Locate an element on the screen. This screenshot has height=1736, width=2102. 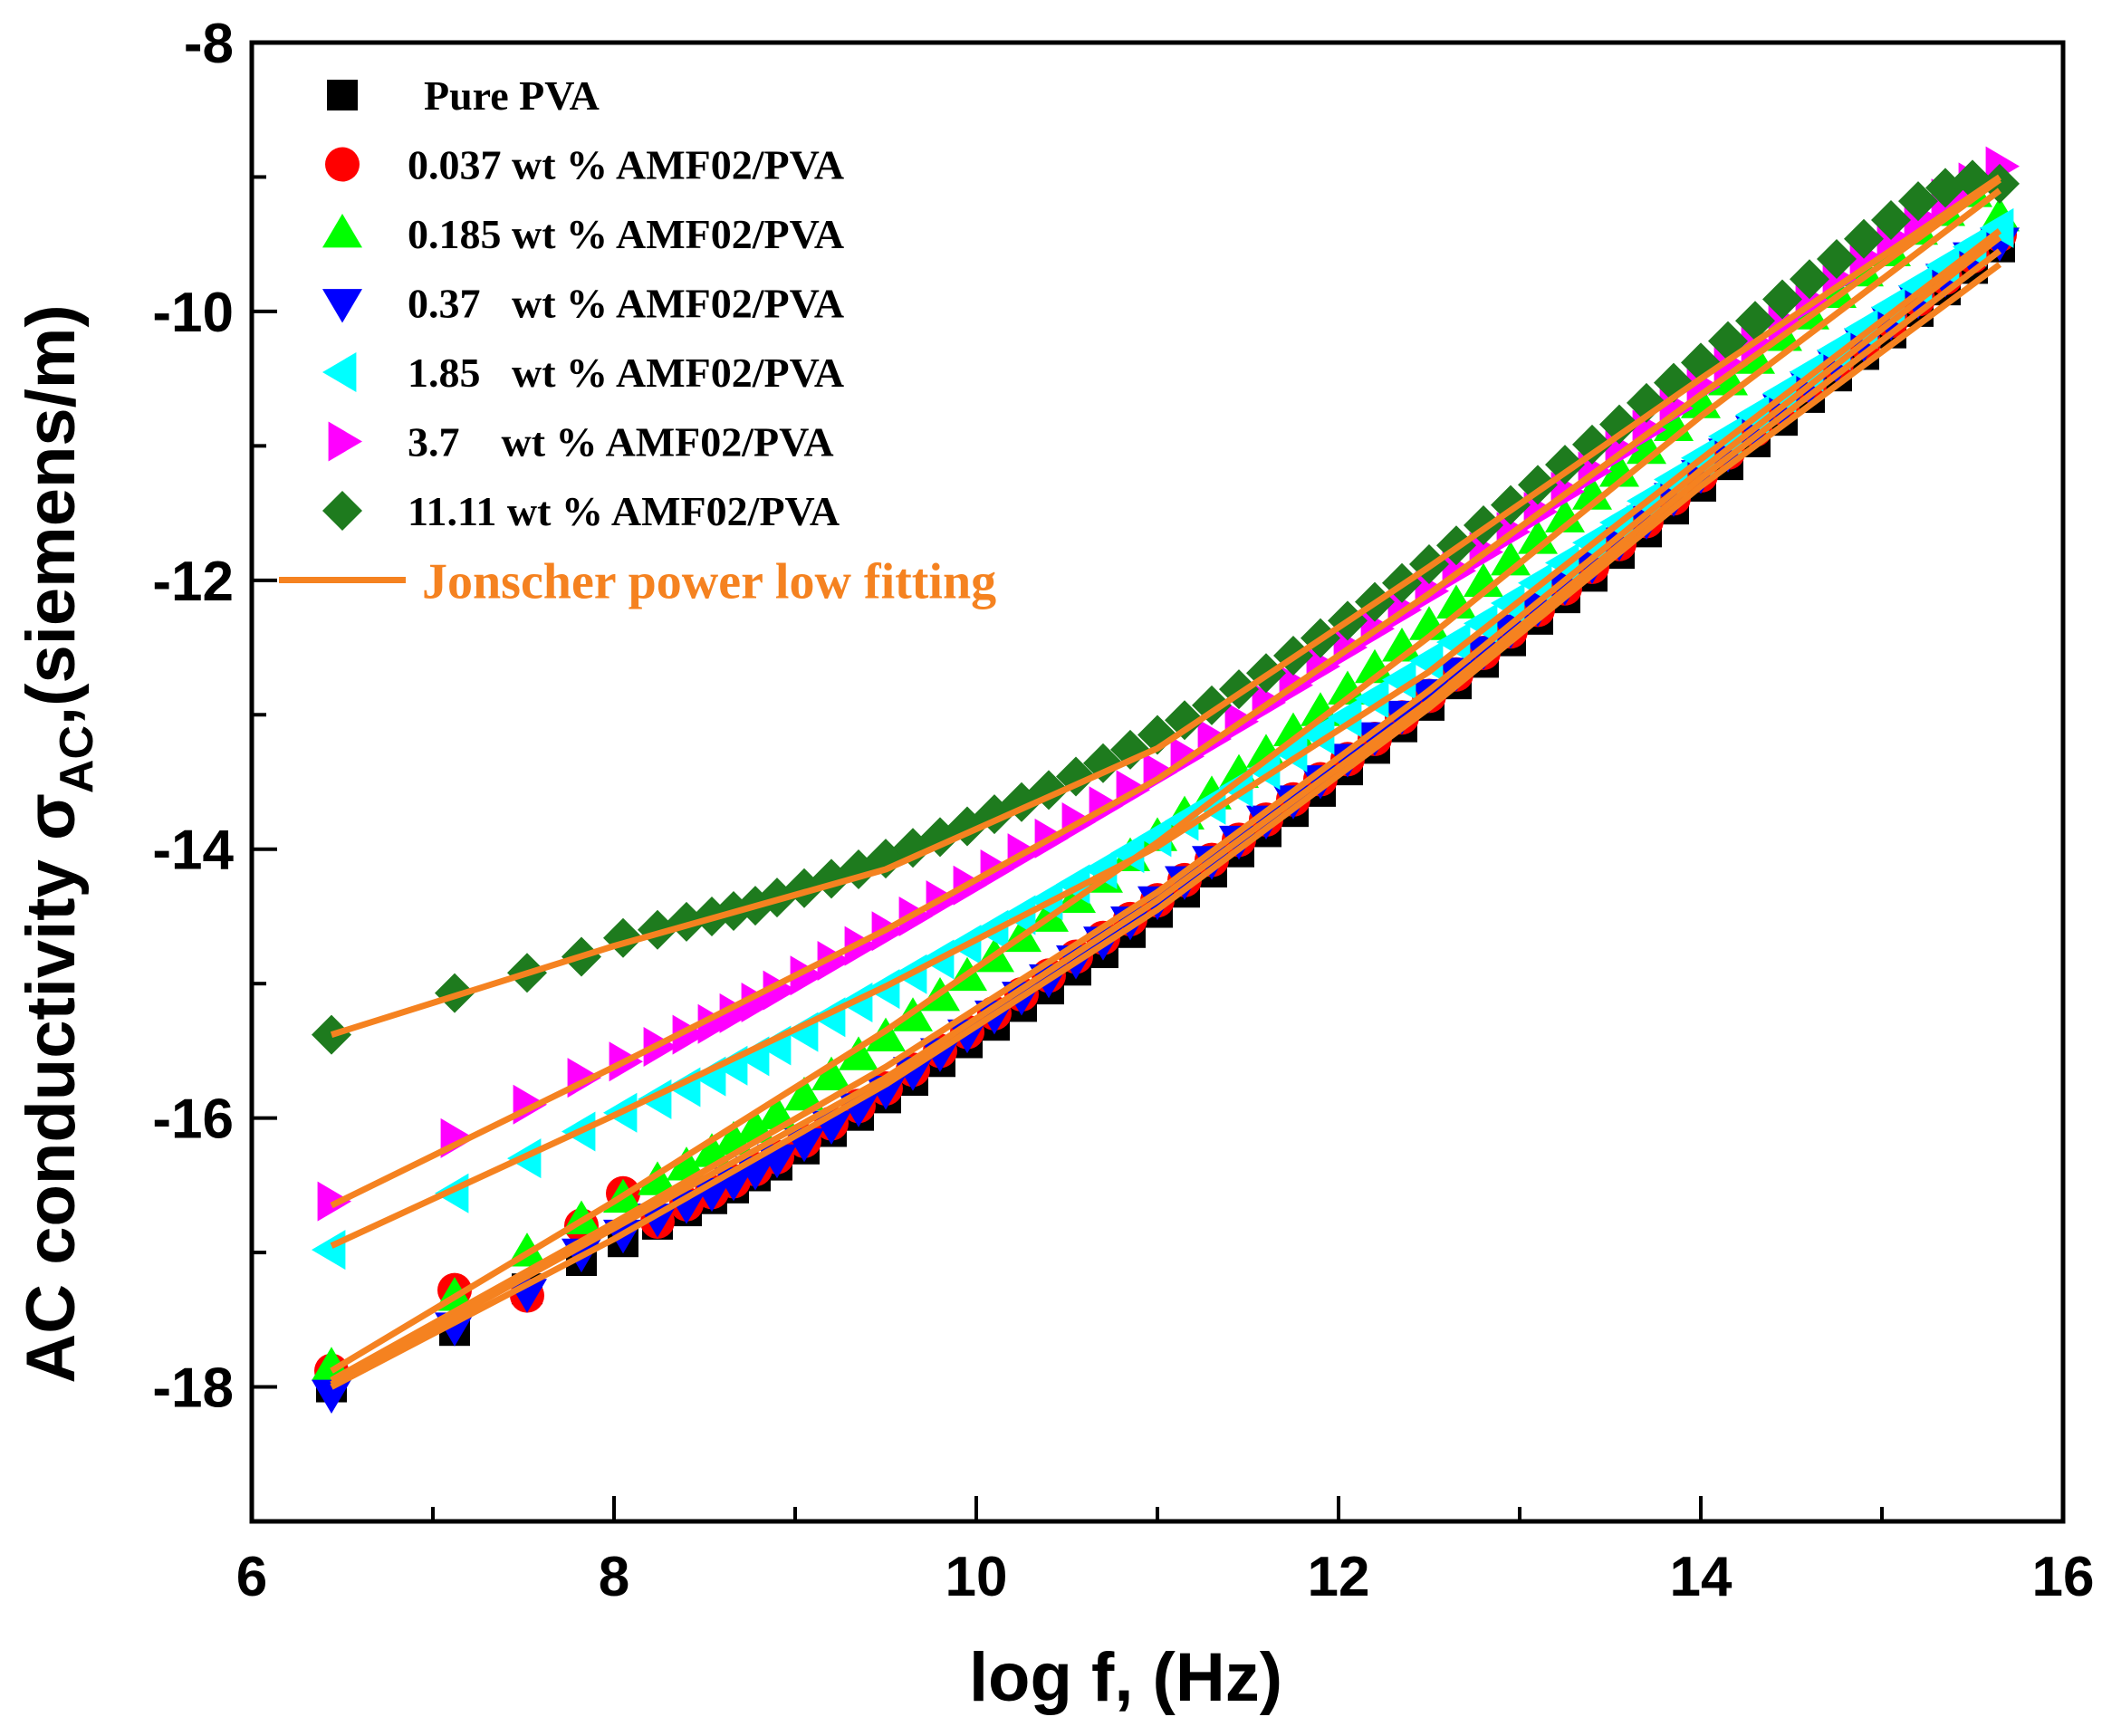
y-tick-label: -8 is located at coordinates (209, 44).